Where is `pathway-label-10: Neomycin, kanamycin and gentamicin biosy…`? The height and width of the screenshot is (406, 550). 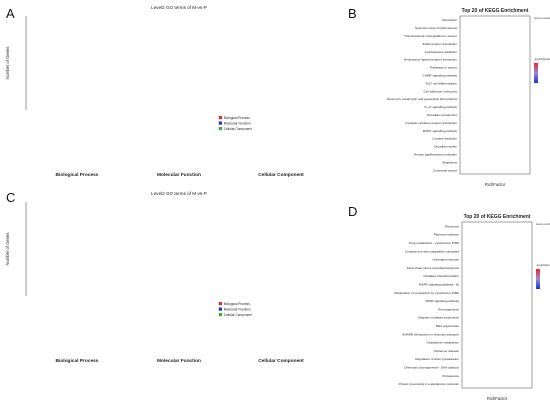 pathway-label-10: Neomycin, kanamycin and gentamicin biosy… is located at coordinates (422, 99).